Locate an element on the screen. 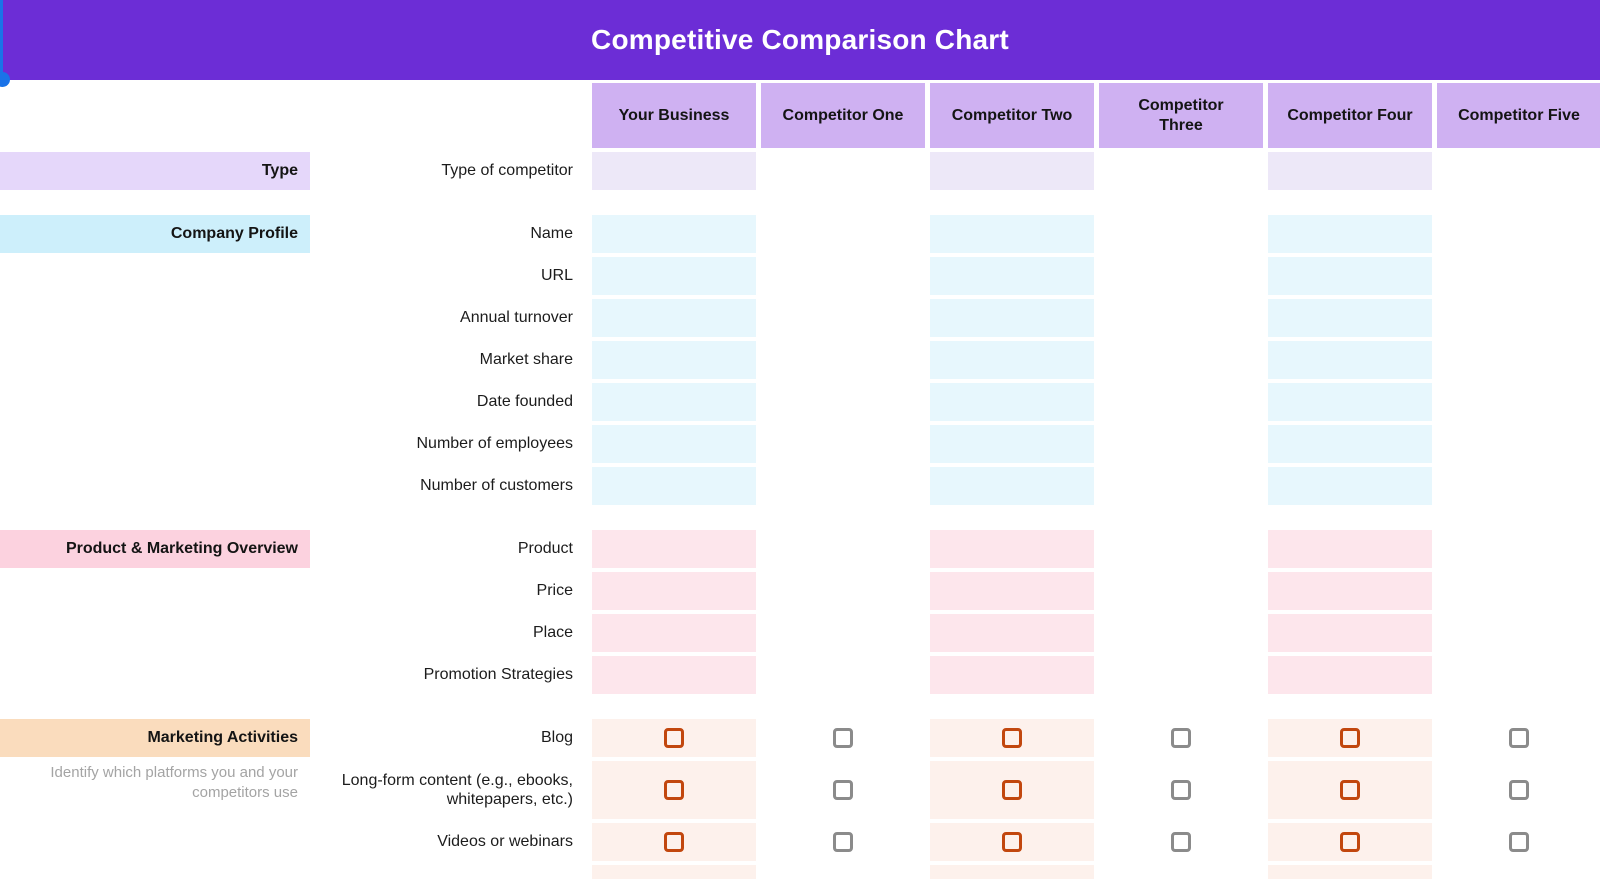 This screenshot has height=879, width=1600. checkbox-blog-competitor-one is located at coordinates (843, 738).